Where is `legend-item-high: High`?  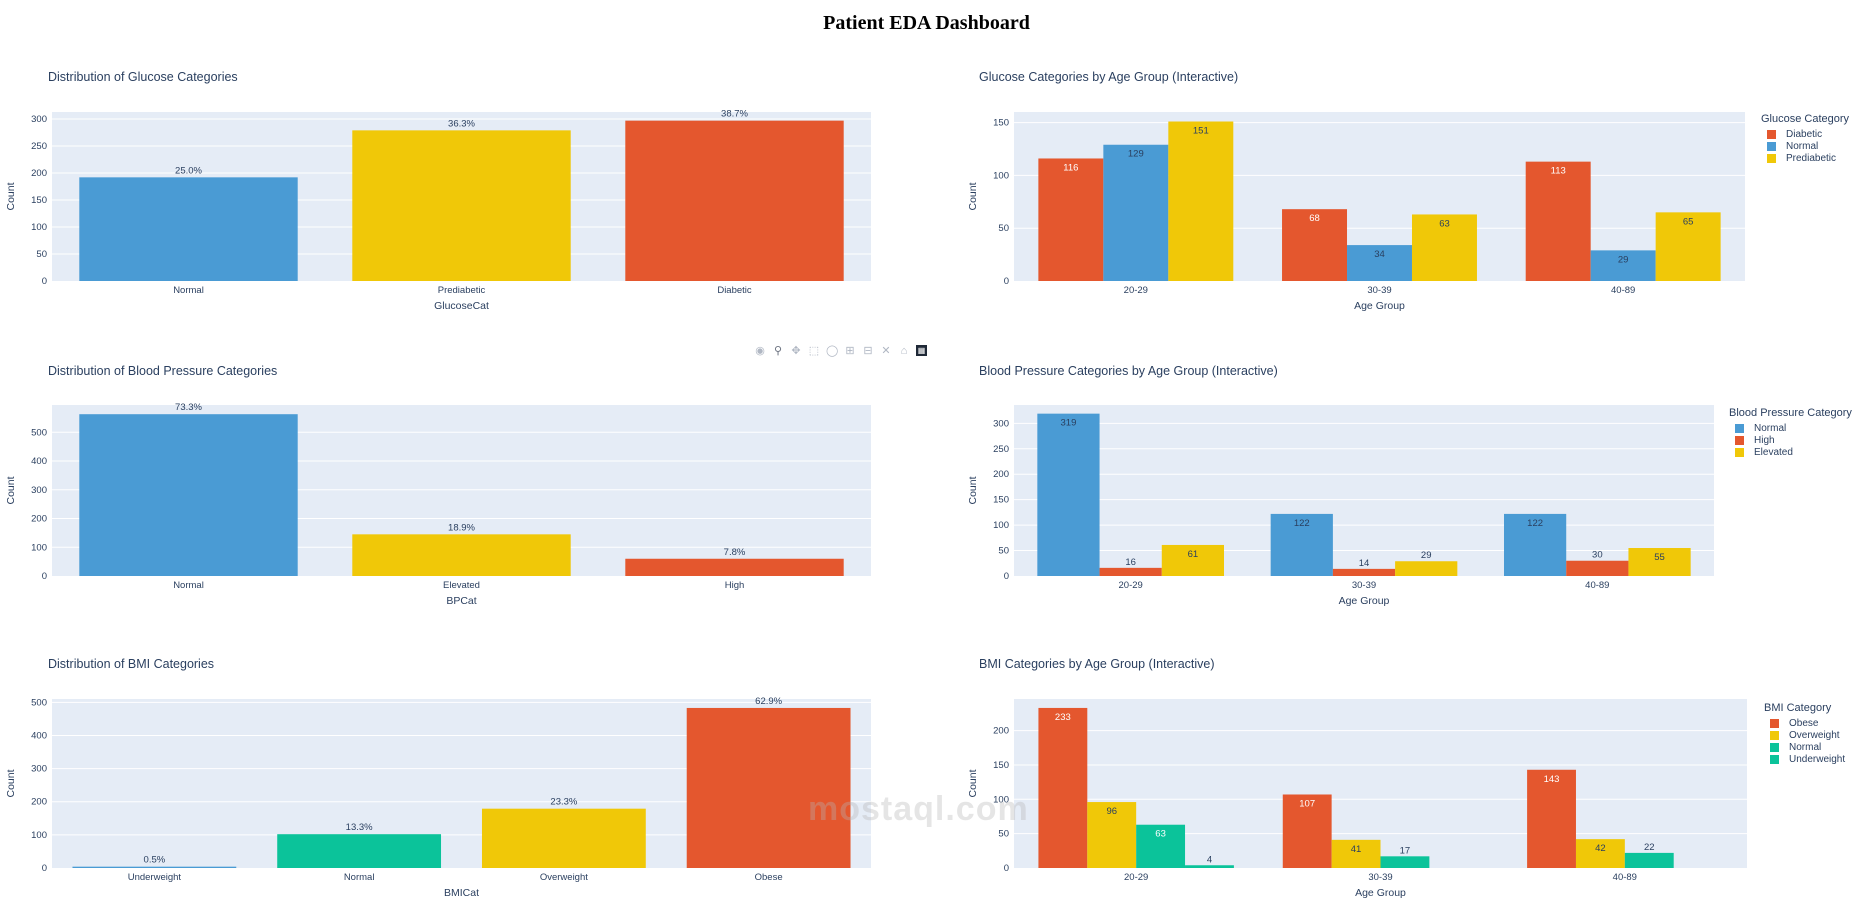
legend-item-high: High is located at coordinates (1793, 440).